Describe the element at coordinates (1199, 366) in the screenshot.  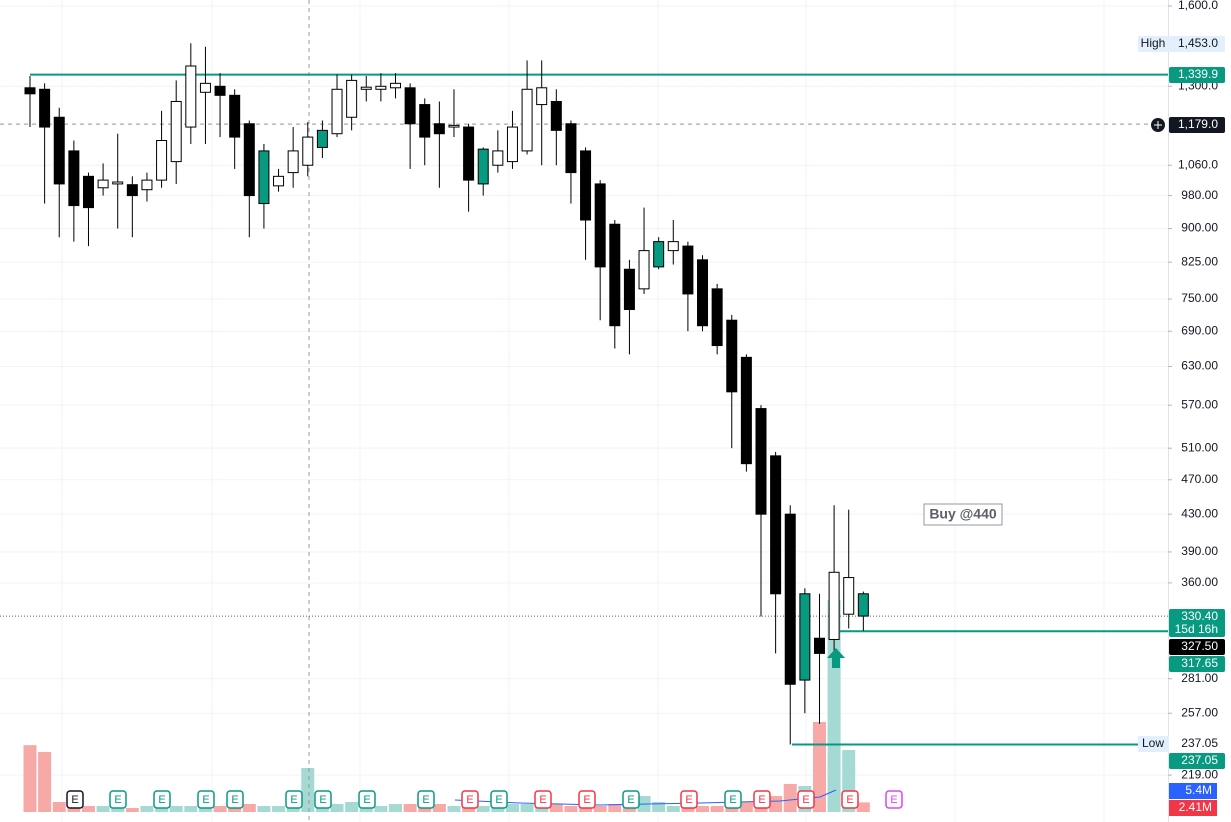
I see `y-tick-label: 630.00` at that location.